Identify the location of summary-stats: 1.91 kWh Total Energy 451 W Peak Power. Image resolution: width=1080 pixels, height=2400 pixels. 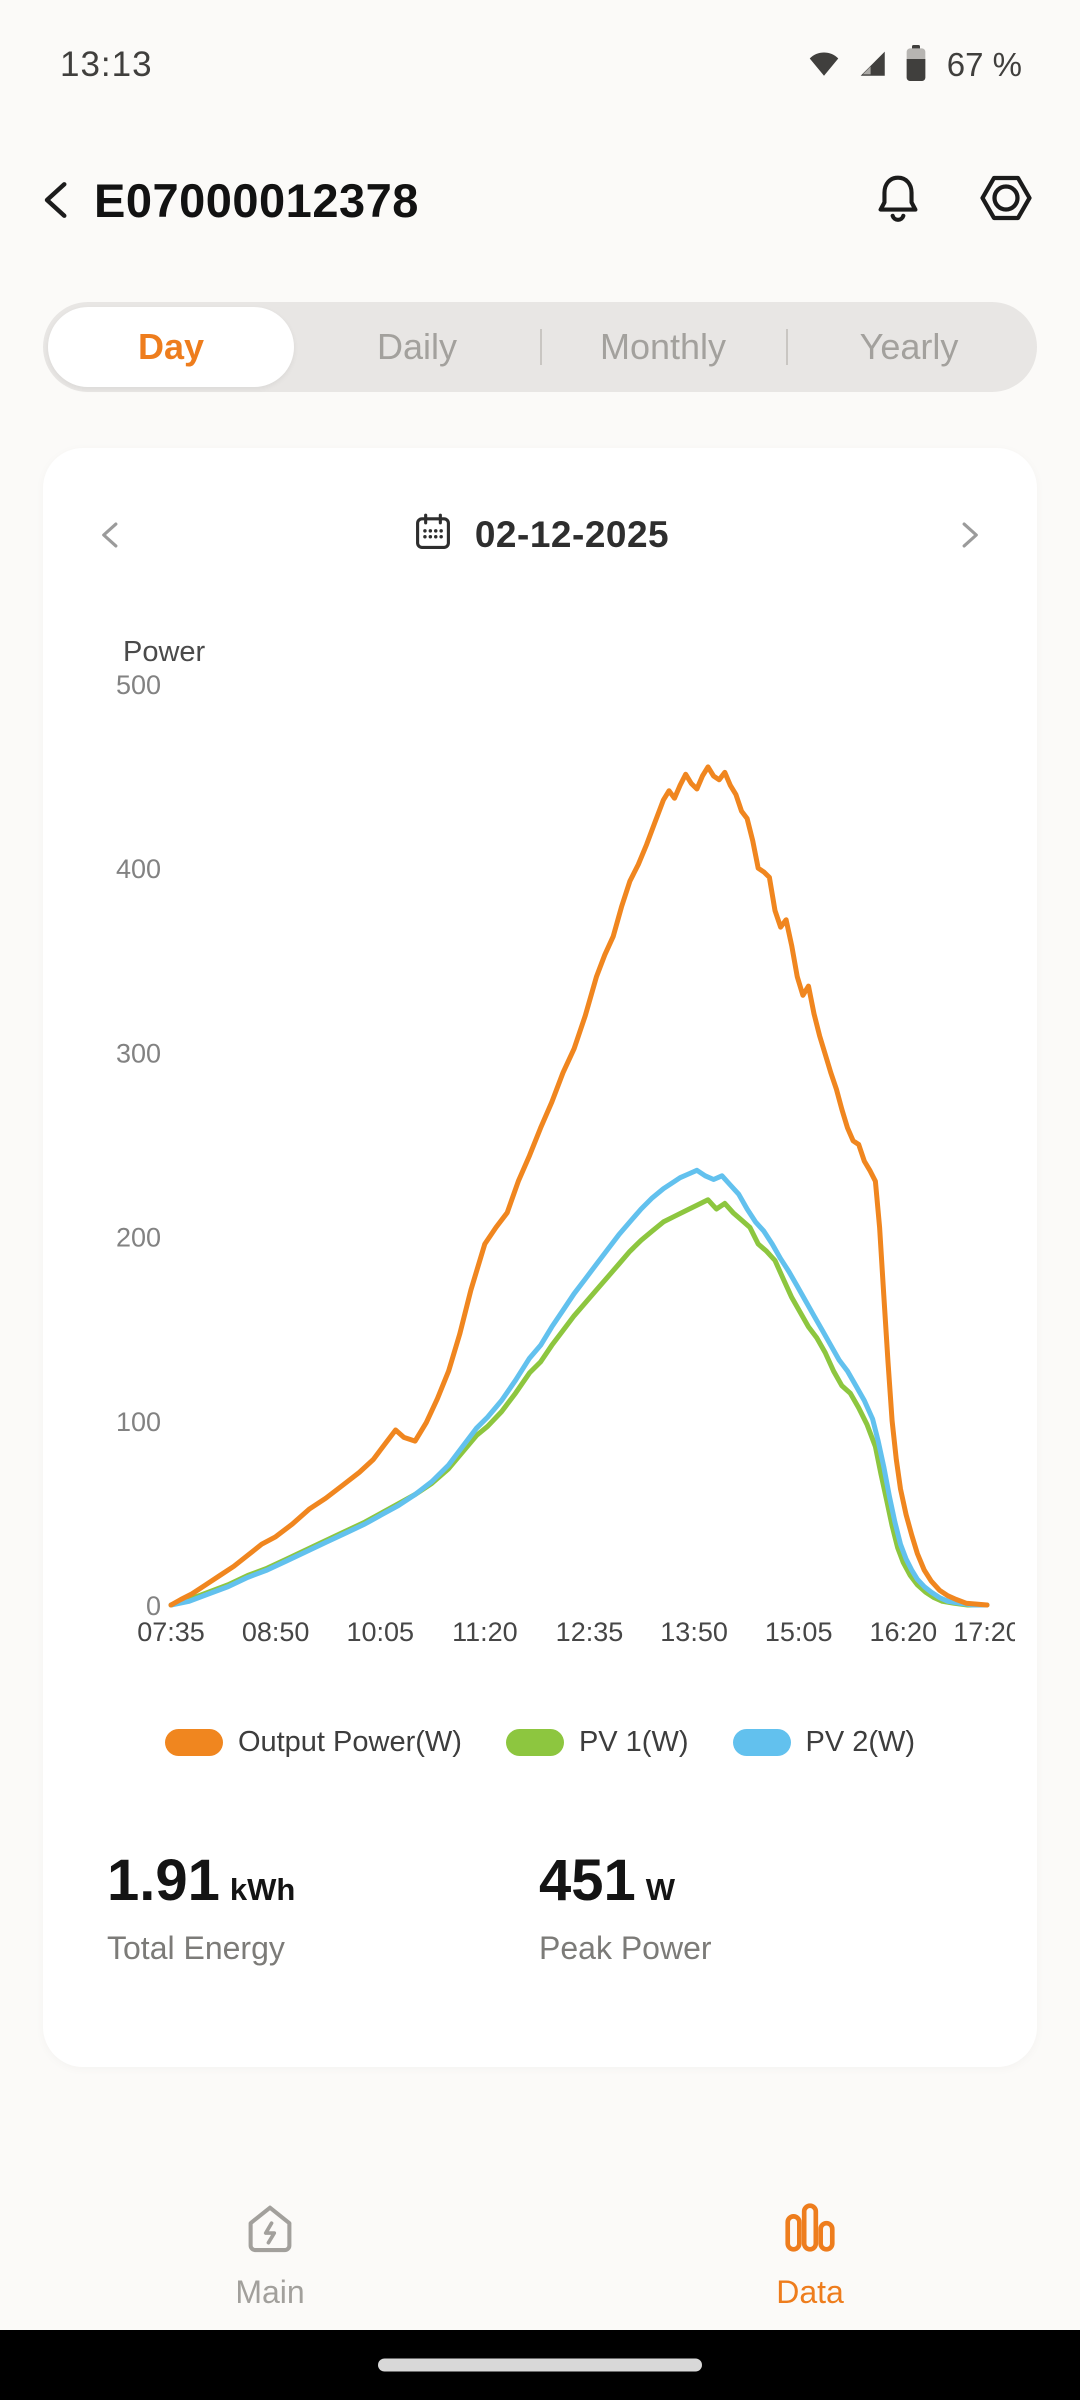
(540, 1907).